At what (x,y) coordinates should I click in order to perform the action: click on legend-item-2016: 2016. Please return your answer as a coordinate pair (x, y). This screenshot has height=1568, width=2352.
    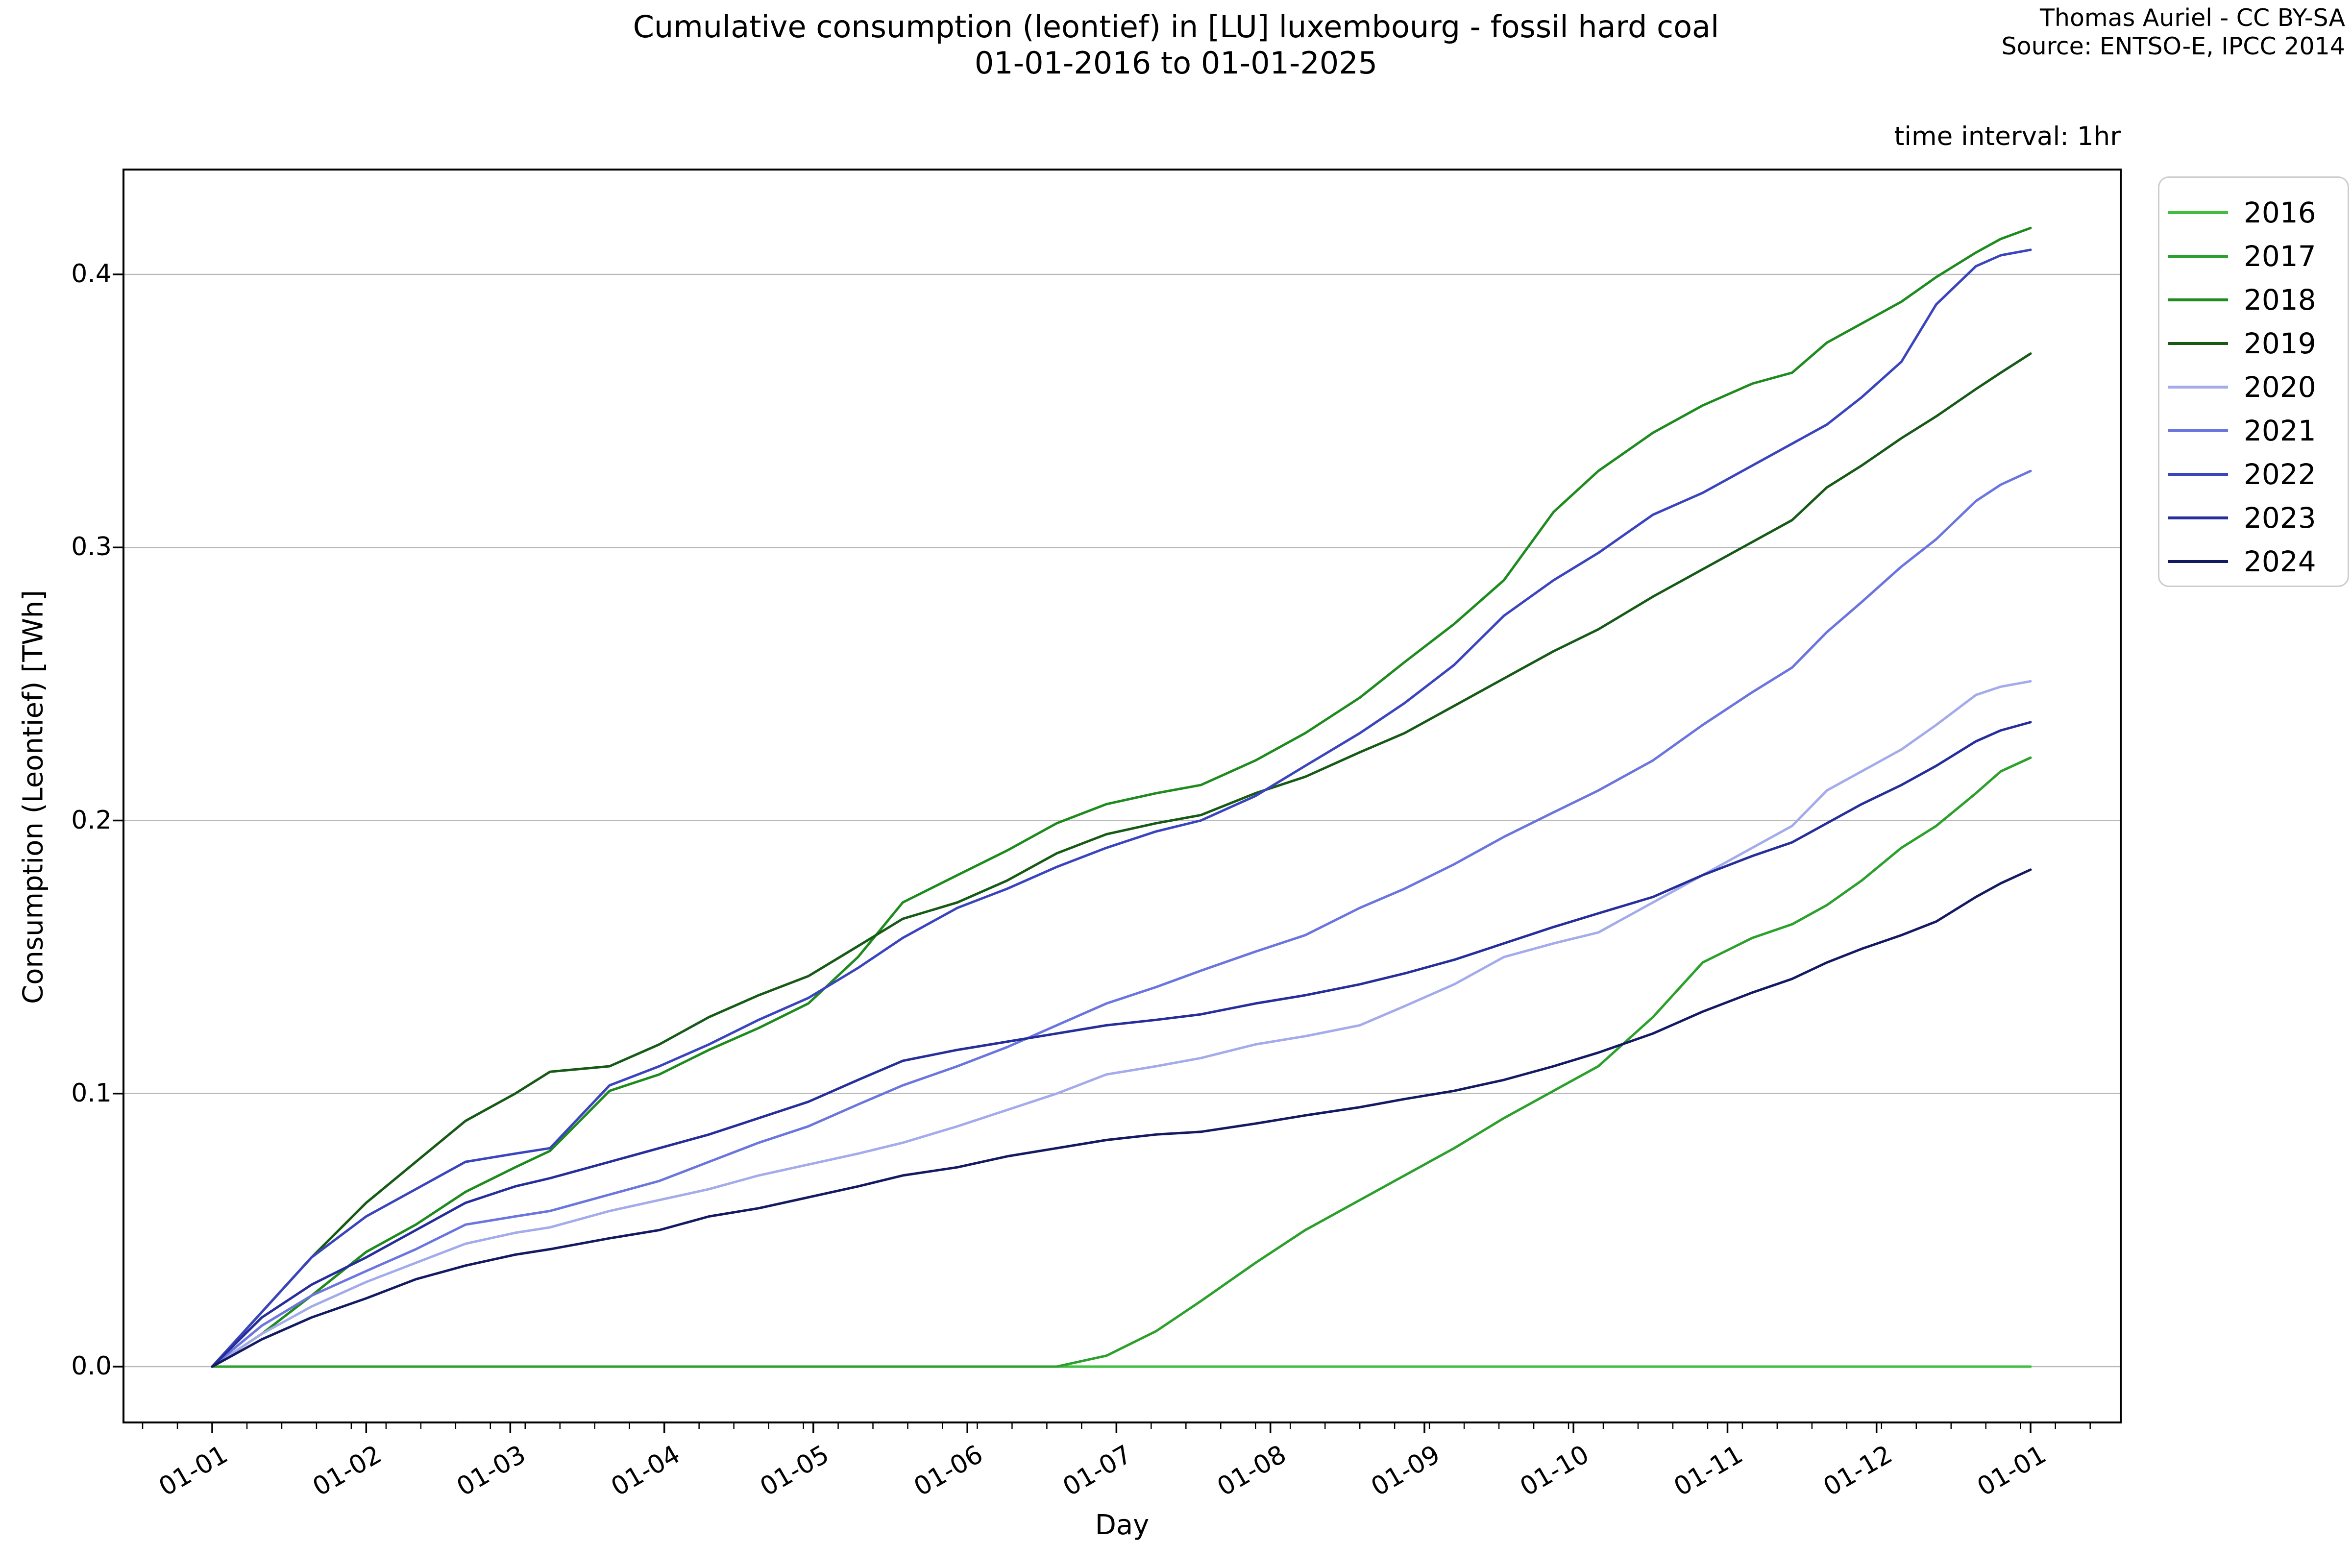
    Looking at the image, I should click on (2253, 212).